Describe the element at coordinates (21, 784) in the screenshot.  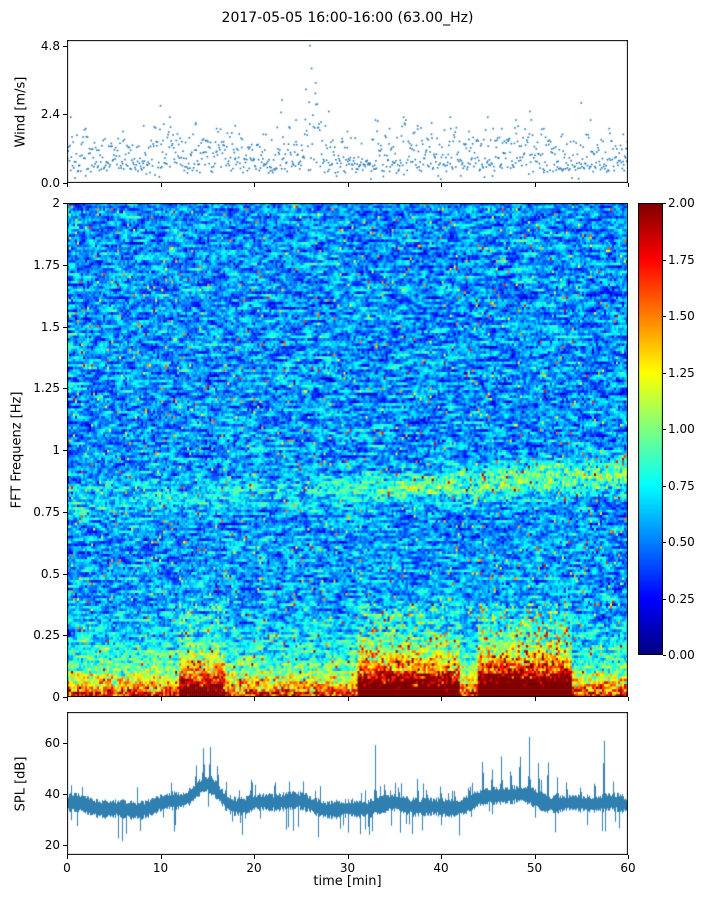
I see `spl-y-axis-label: SPL [dB]` at that location.